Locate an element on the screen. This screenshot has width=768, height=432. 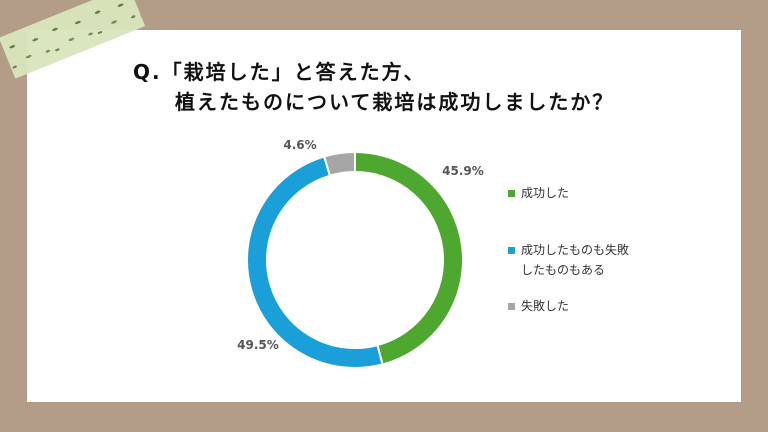
data-label-failure: 4.6% is located at coordinates (299, 145).